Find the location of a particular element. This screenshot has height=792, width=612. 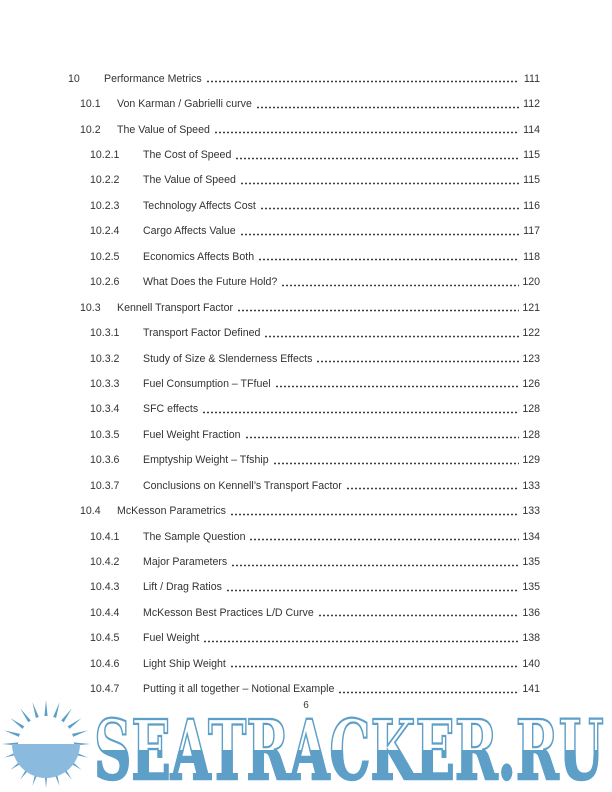

toc-section-number: 10.4.3 is located at coordinates (105, 587).